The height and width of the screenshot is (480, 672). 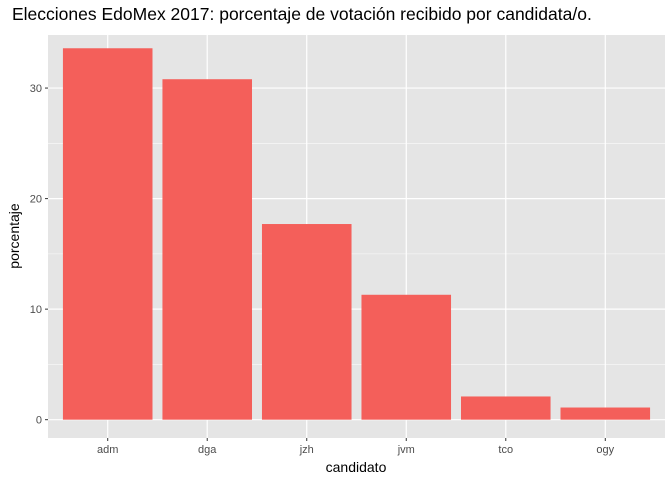 What do you see at coordinates (207, 249) in the screenshot?
I see `bar-dga` at bounding box center [207, 249].